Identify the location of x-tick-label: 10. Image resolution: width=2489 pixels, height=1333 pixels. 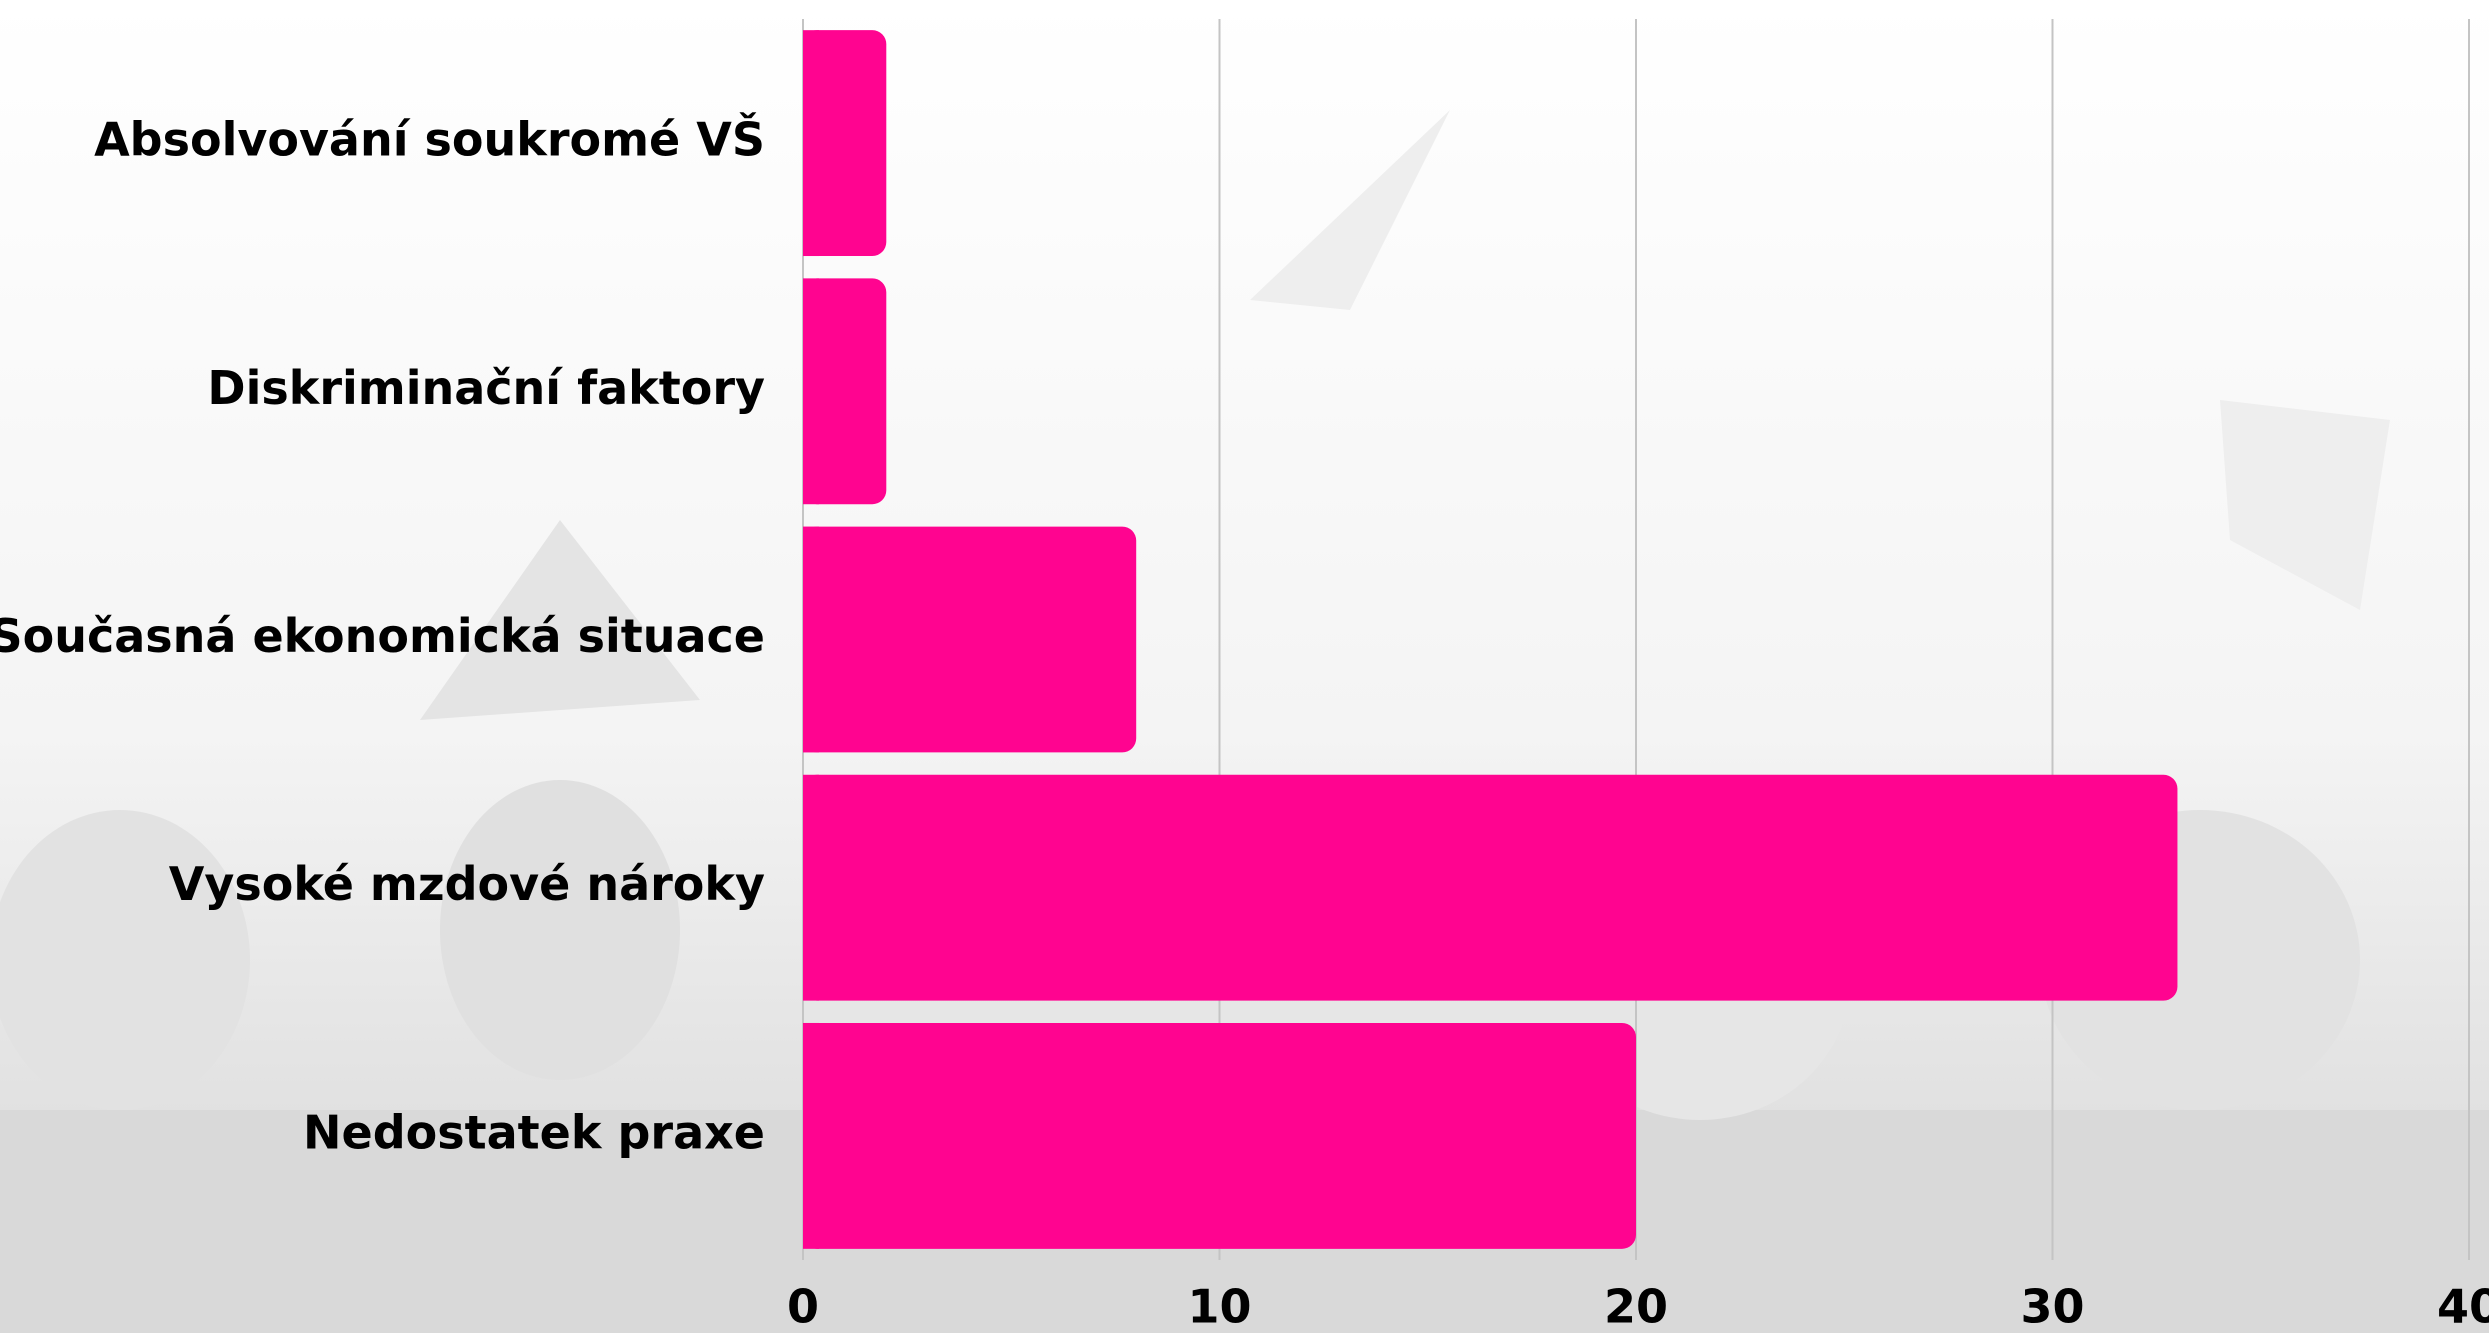
(1219, 1306).